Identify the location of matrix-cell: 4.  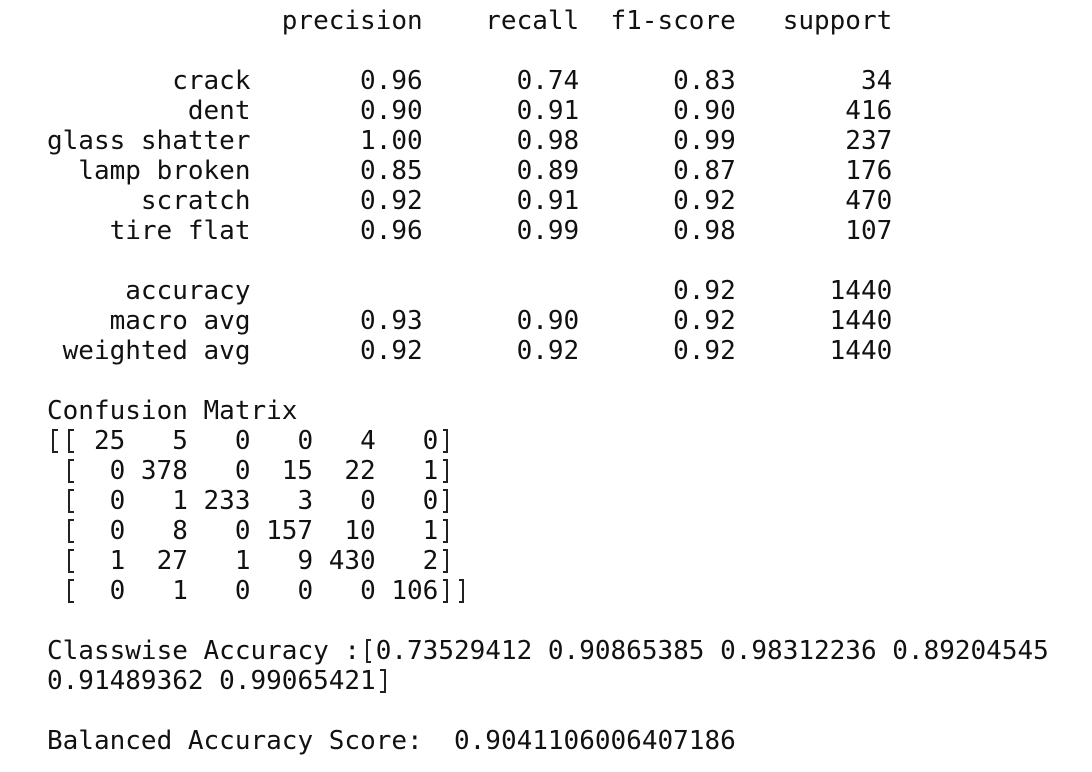
(368, 441).